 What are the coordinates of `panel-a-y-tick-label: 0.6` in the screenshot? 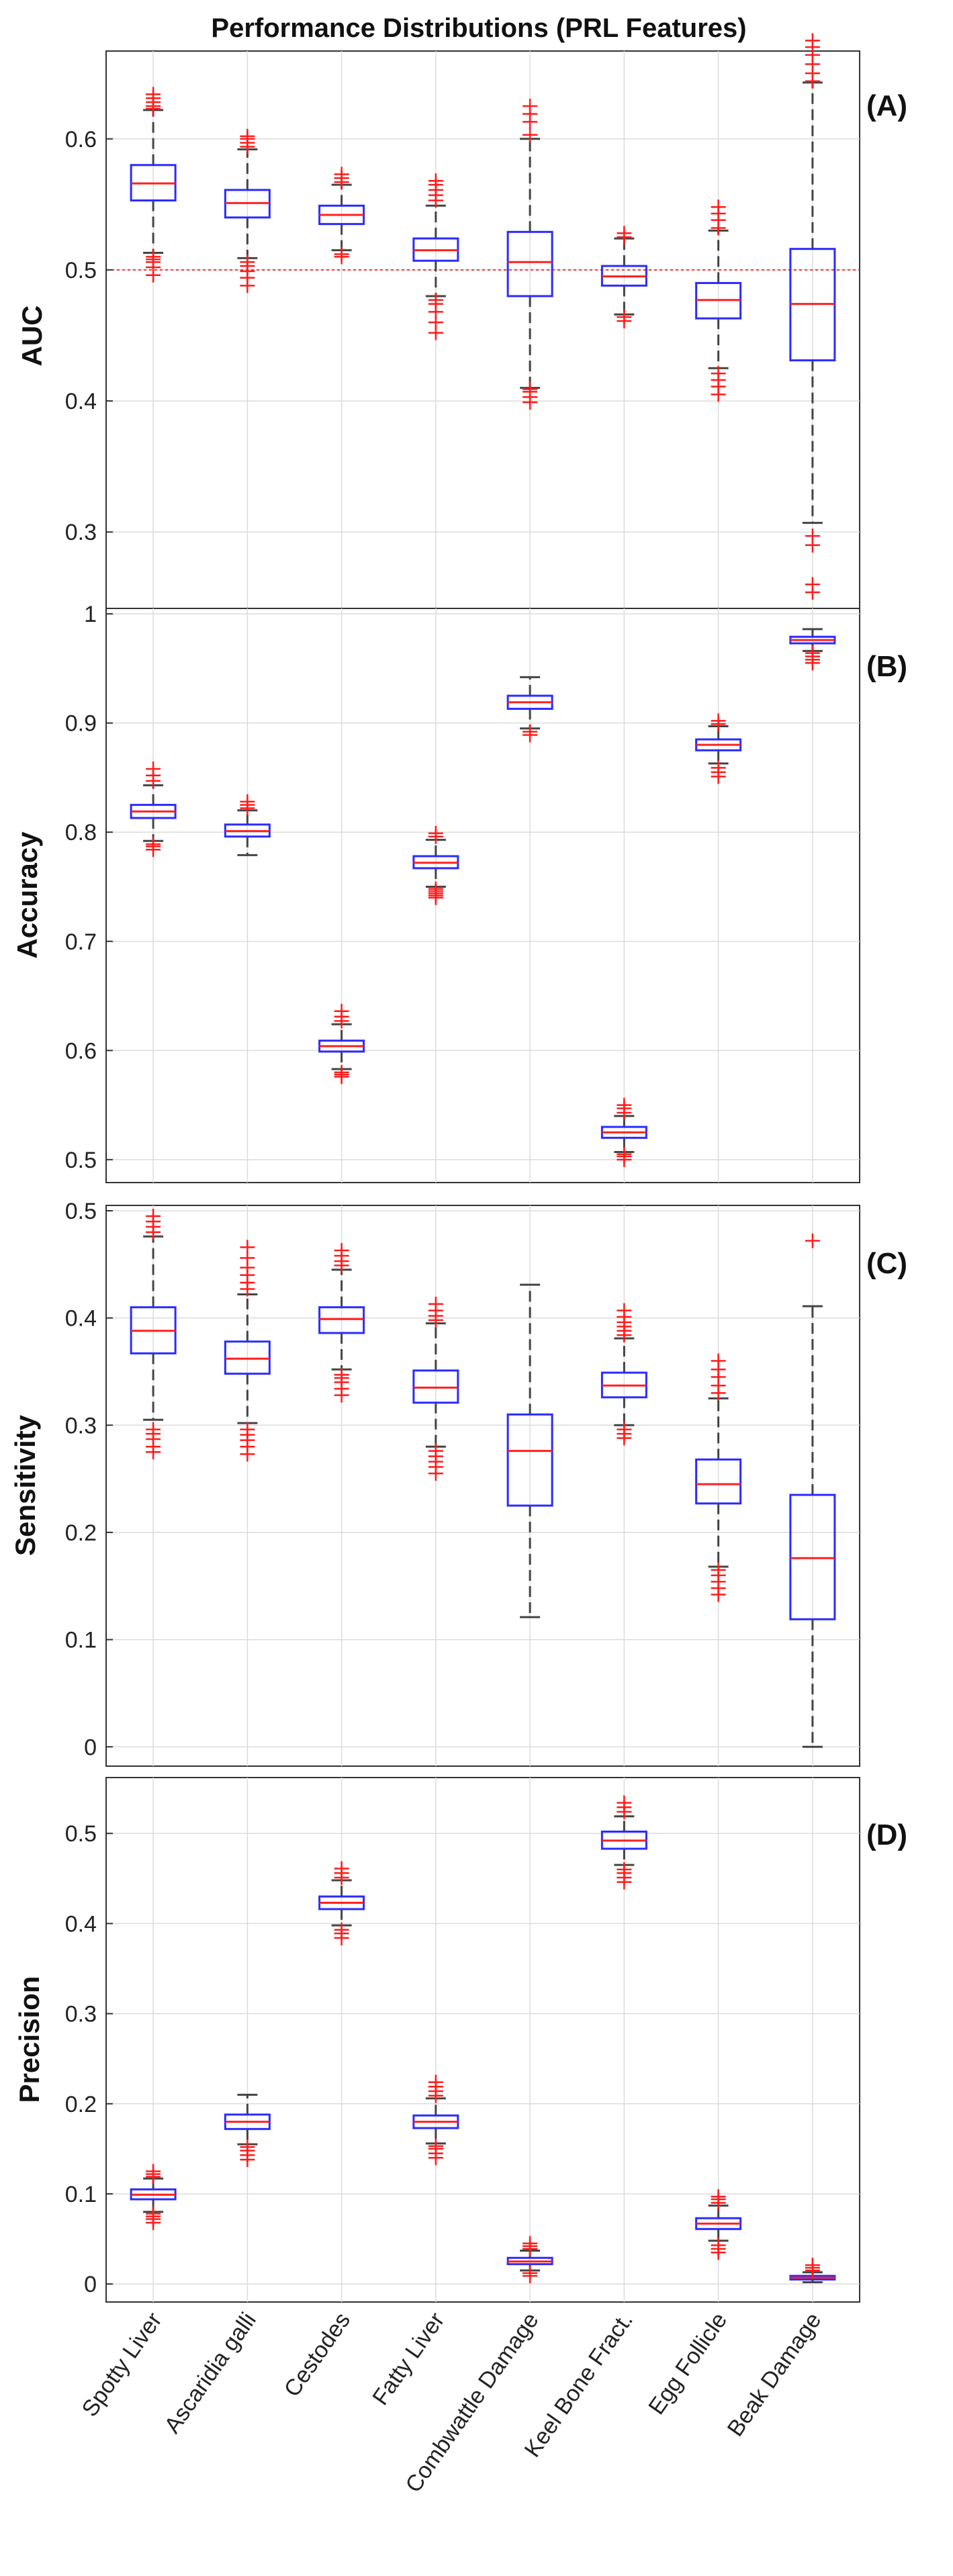 It's located at (81, 139).